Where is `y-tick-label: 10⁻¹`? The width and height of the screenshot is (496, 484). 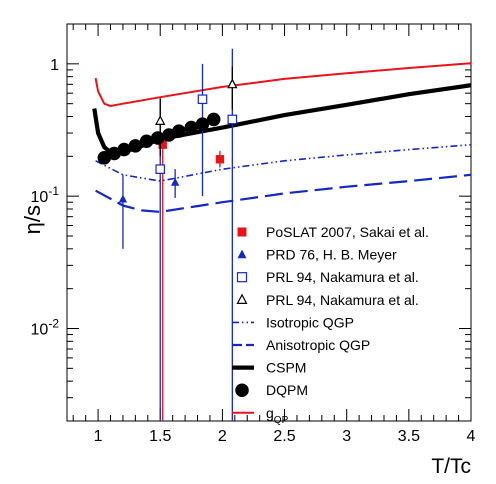
y-tick-label: 10⁻¹ is located at coordinates (45, 195).